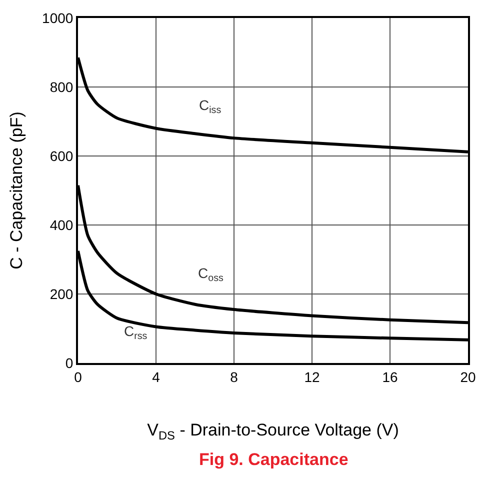  Describe the element at coordinates (156, 376) in the screenshot. I see `x-tick-label: 4` at that location.